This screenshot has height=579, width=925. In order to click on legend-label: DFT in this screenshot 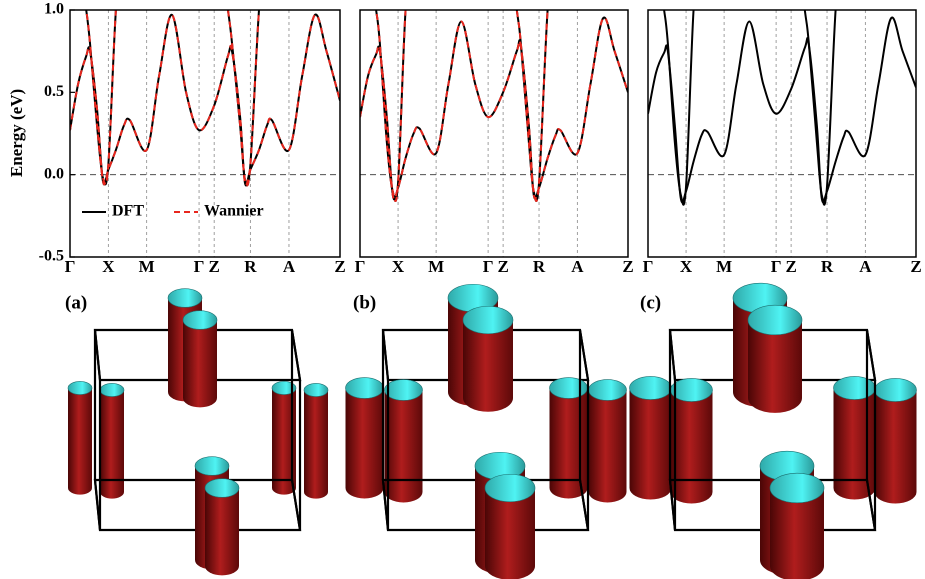, I will do `click(128, 211)`.